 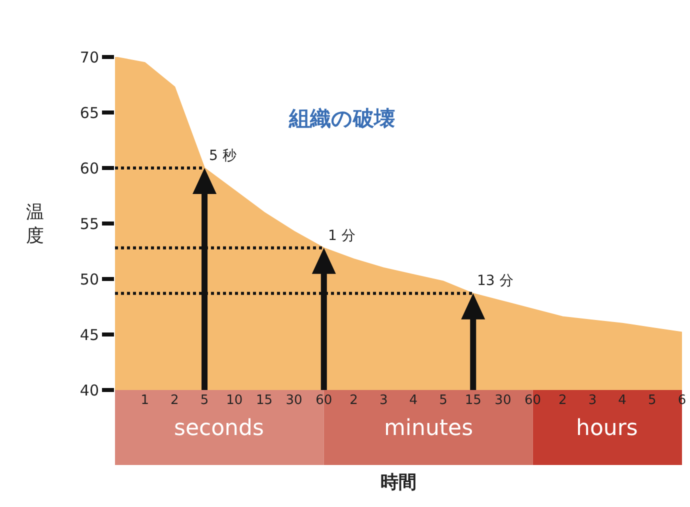 I want to click on y-axis-title: 温度, so click(x=35, y=224).